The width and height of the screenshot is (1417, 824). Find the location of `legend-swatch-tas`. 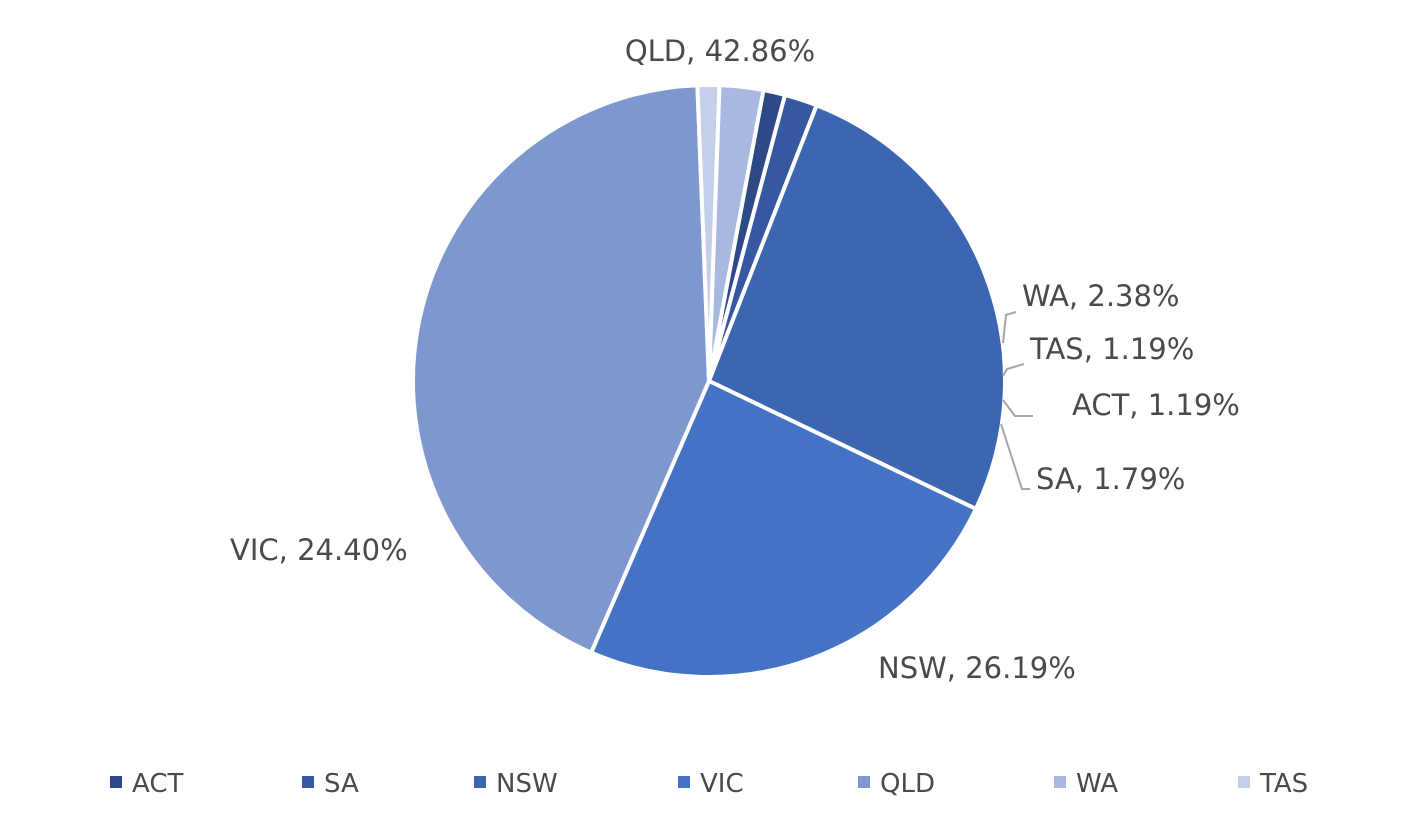

legend-swatch-tas is located at coordinates (1244, 782).